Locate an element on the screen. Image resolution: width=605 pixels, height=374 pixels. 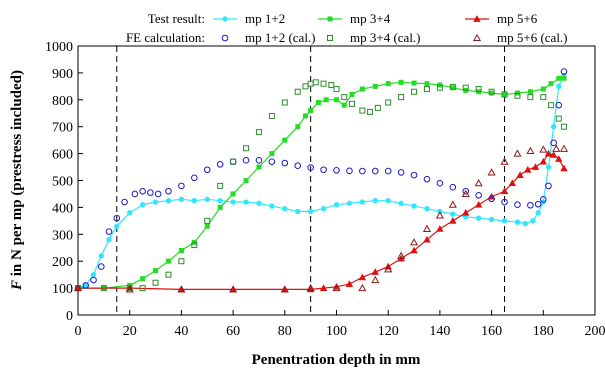
x-tick-label: 60 is located at coordinates (233, 331).